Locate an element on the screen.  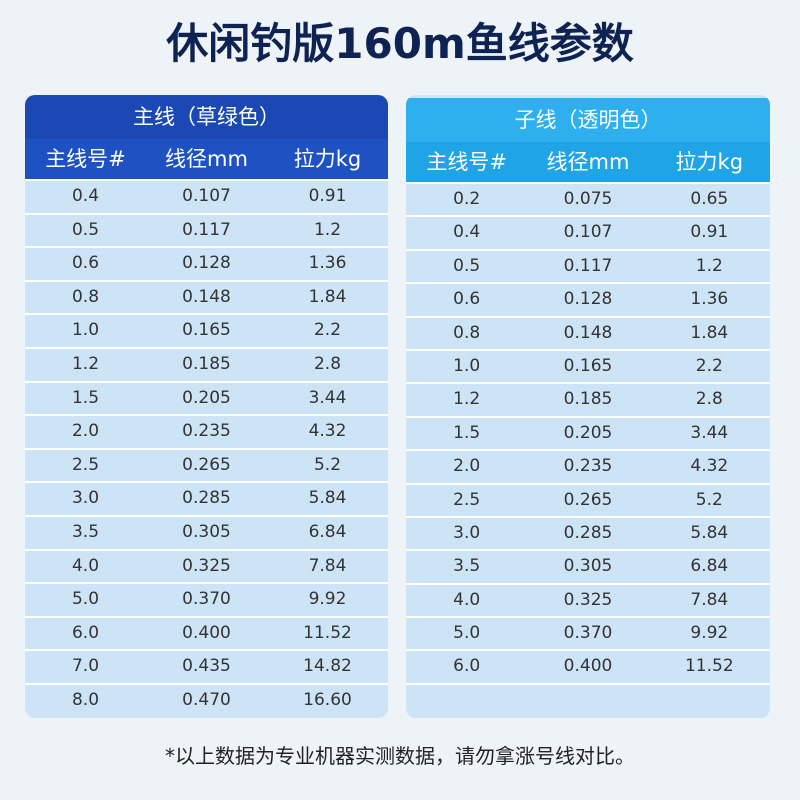
table-row: 7.0 0.435 14.82 is located at coordinates (206, 666).